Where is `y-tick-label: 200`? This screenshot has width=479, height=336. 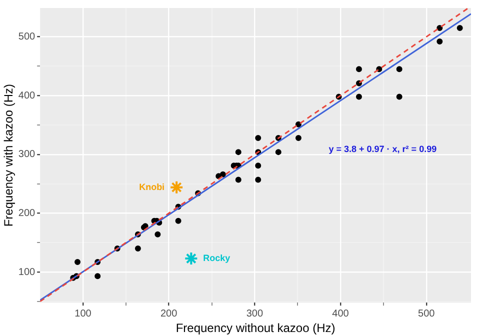 y-tick-label: 200 is located at coordinates (27, 213).